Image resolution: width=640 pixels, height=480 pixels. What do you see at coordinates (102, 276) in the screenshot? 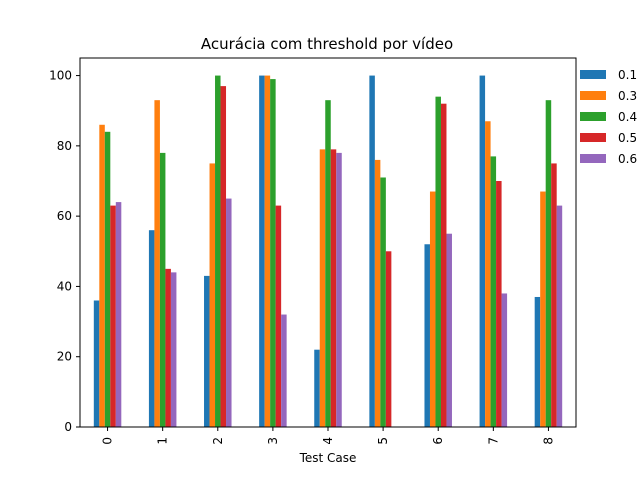
I see `bar-0.3-case-0` at bounding box center [102, 276].